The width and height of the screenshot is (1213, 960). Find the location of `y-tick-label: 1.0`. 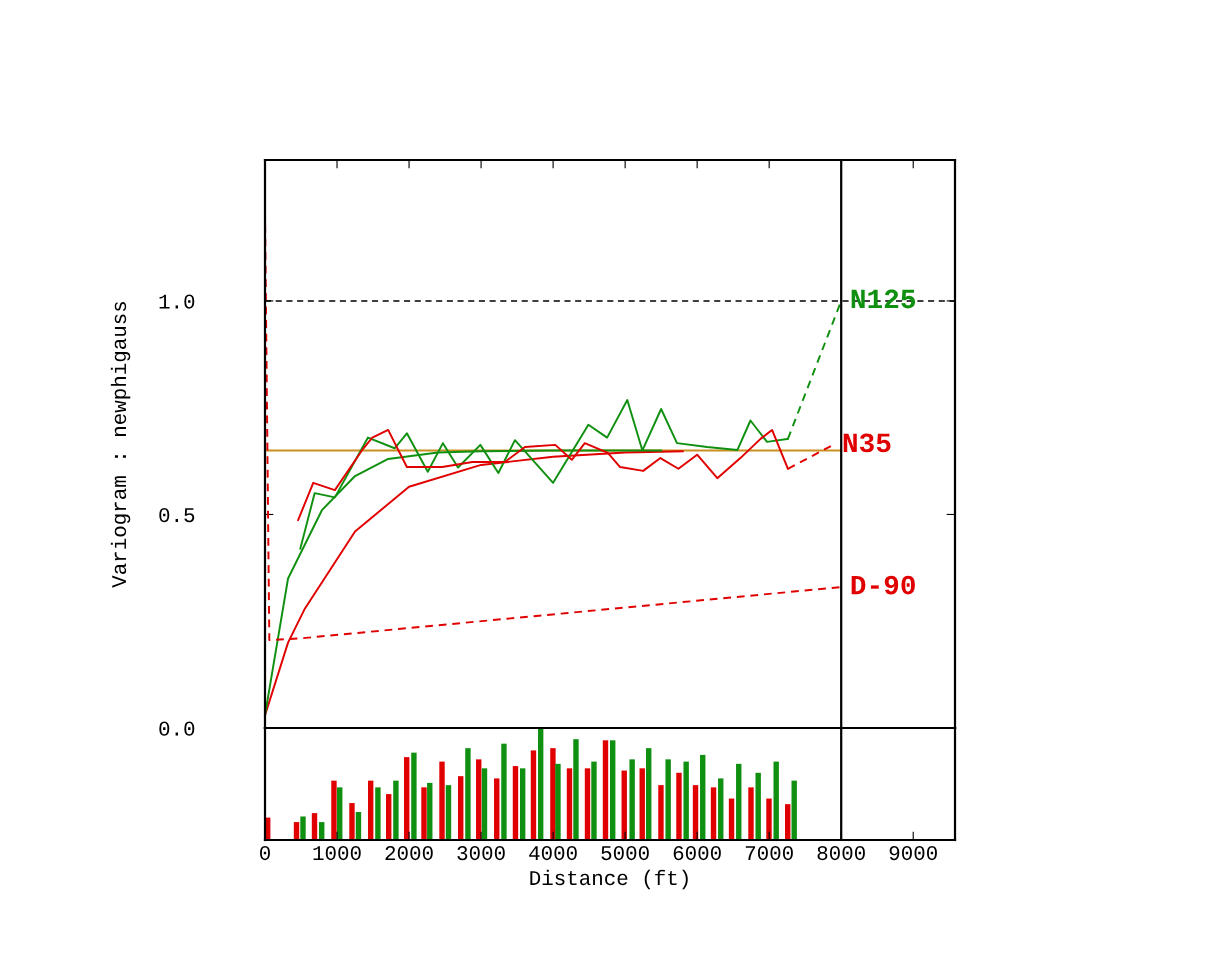

y-tick-label: 1.0 is located at coordinates (177, 301).